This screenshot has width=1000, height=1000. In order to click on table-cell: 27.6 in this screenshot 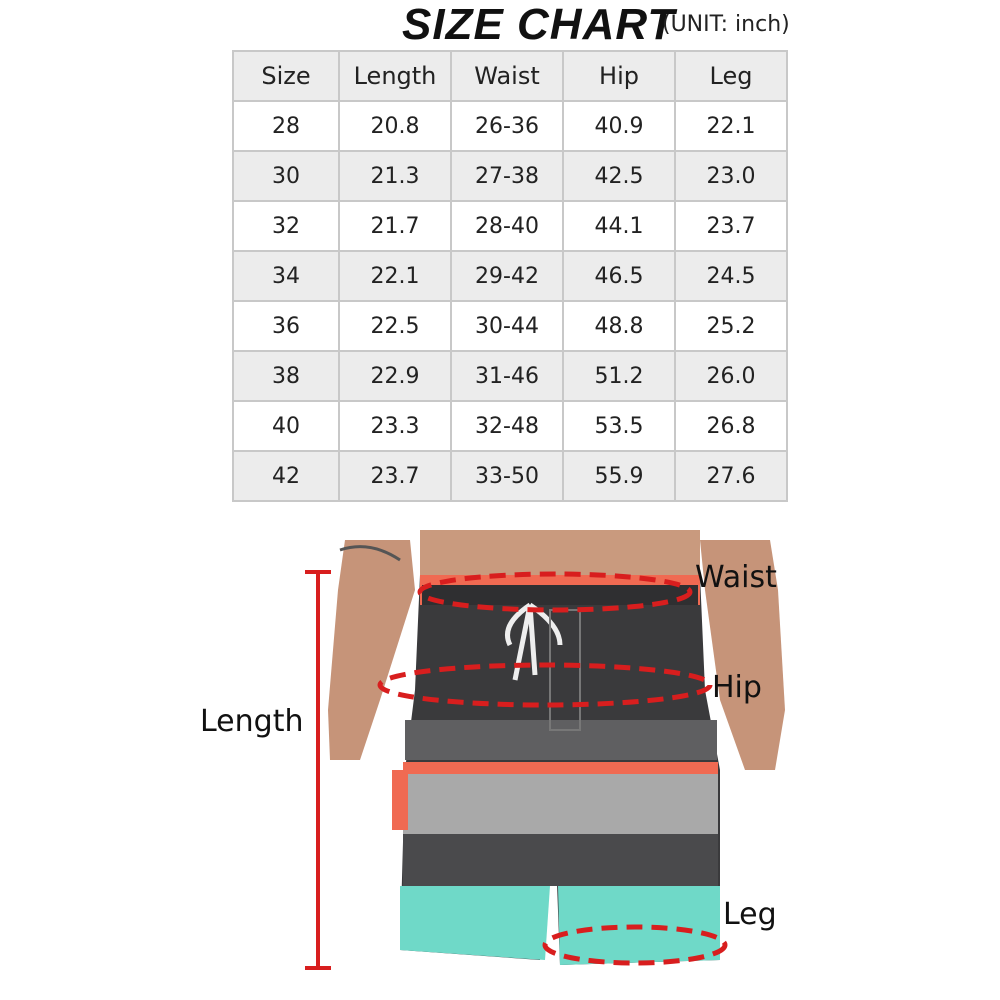, I will do `click(731, 476)`.